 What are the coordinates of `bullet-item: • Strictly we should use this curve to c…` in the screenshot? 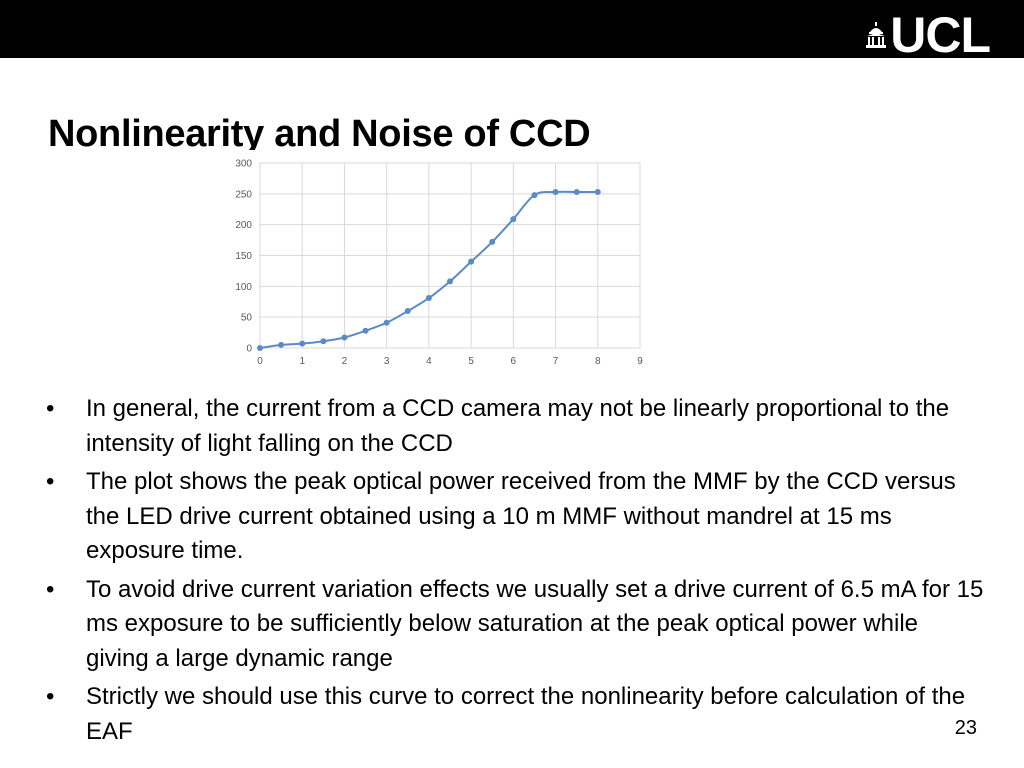 It's located at (516, 714).